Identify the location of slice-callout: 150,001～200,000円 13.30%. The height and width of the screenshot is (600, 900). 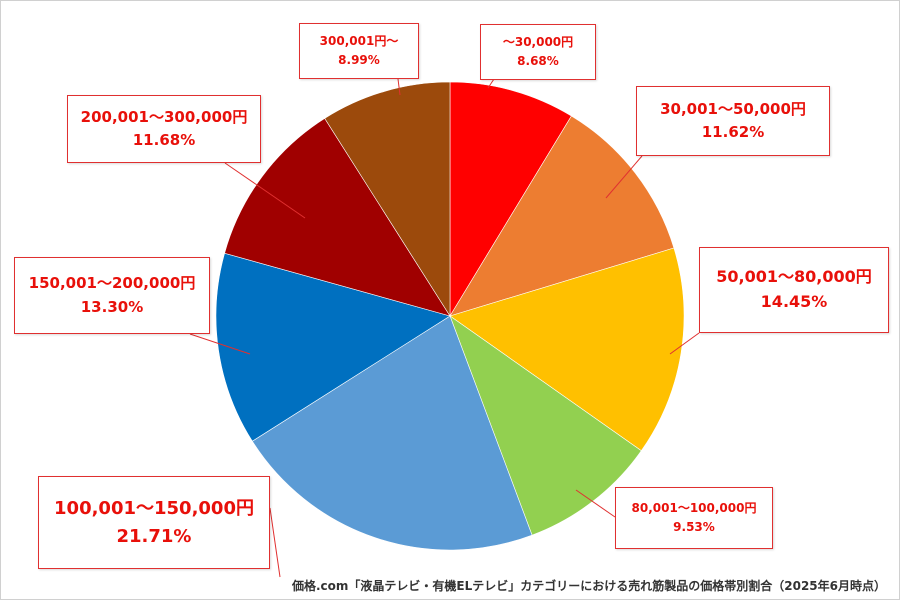
(112, 295).